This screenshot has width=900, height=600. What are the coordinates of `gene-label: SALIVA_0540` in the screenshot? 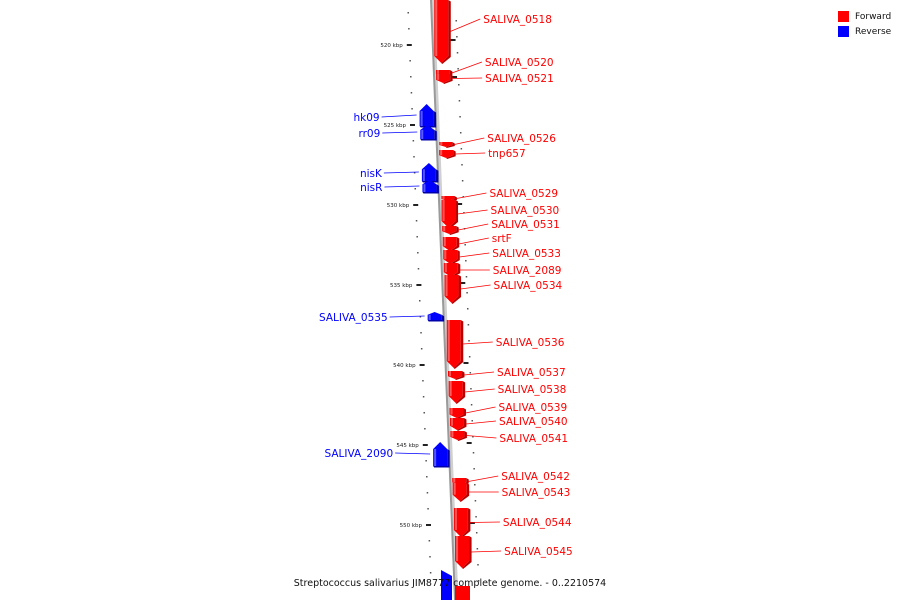 It's located at (533, 422).